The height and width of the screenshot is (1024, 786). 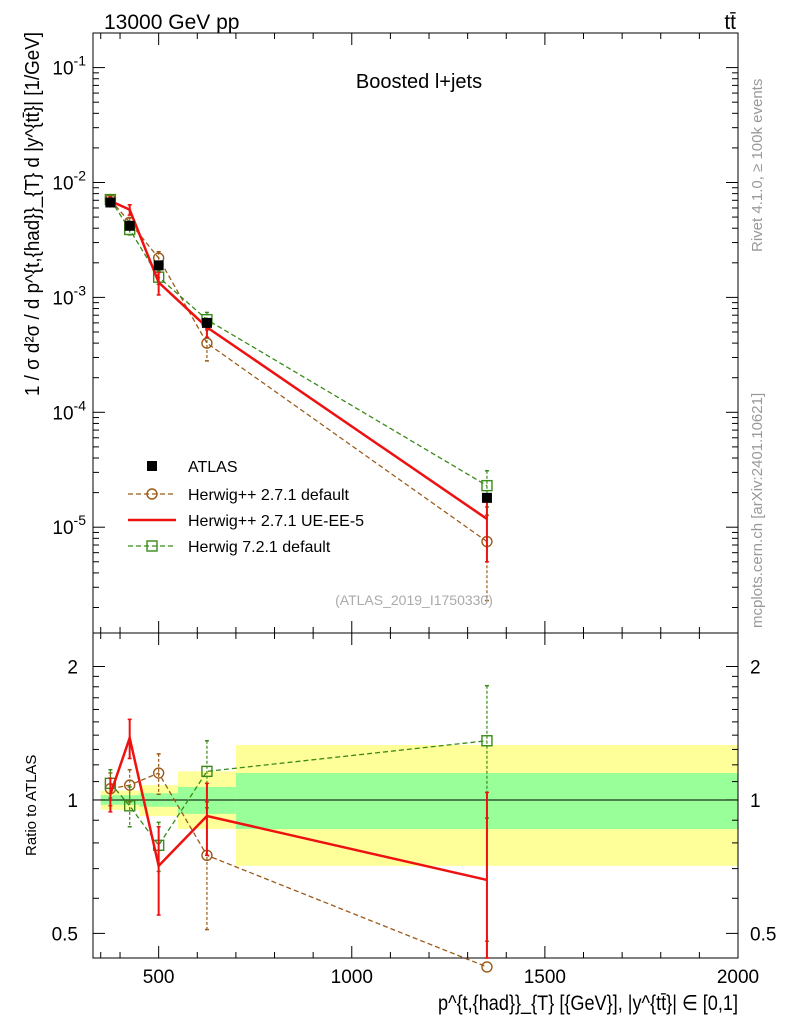 What do you see at coordinates (152, 494) in the screenshot?
I see `legend-marker-herwigpp_default` at bounding box center [152, 494].